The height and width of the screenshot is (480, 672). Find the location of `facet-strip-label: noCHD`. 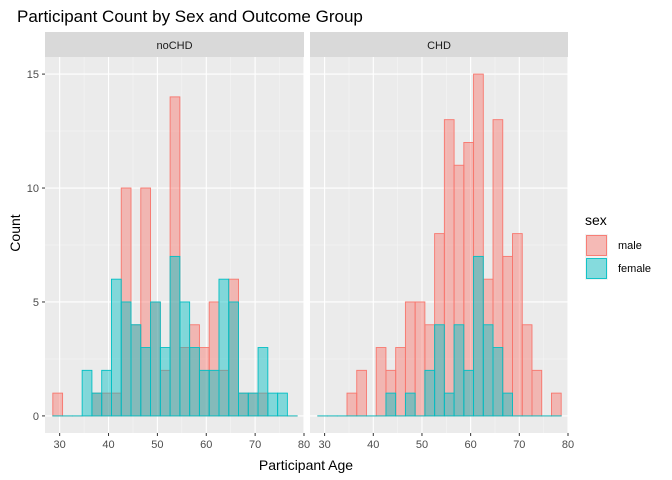

facet-strip-label: noCHD is located at coordinates (174, 46).